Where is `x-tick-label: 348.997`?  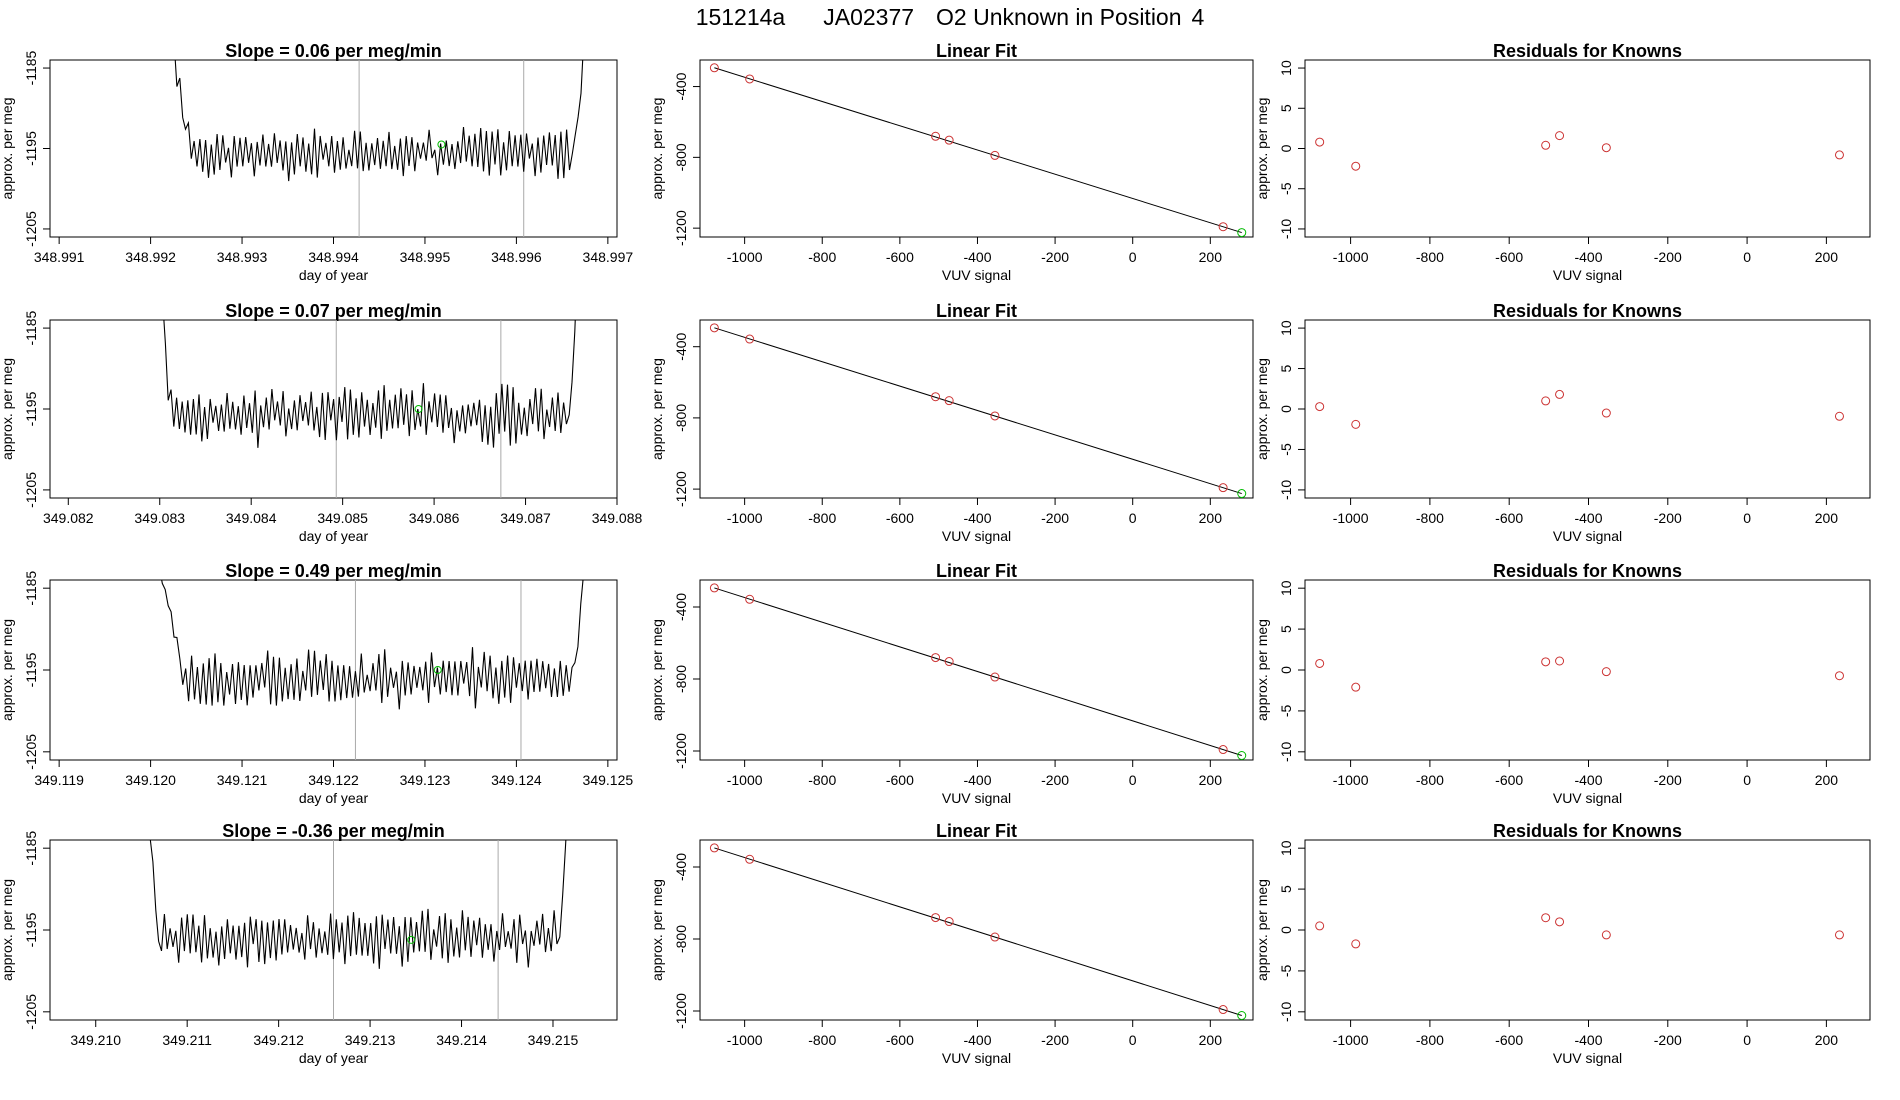
x-tick-label: 348.997 is located at coordinates (608, 257).